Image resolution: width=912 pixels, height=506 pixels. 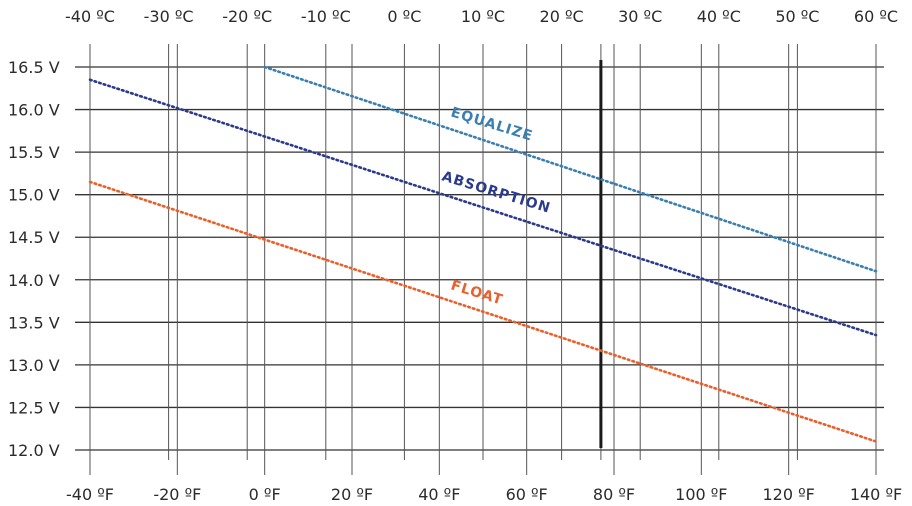 What do you see at coordinates (719, 16) in the screenshot?
I see `x-tick-label-c: 40 ºC` at bounding box center [719, 16].